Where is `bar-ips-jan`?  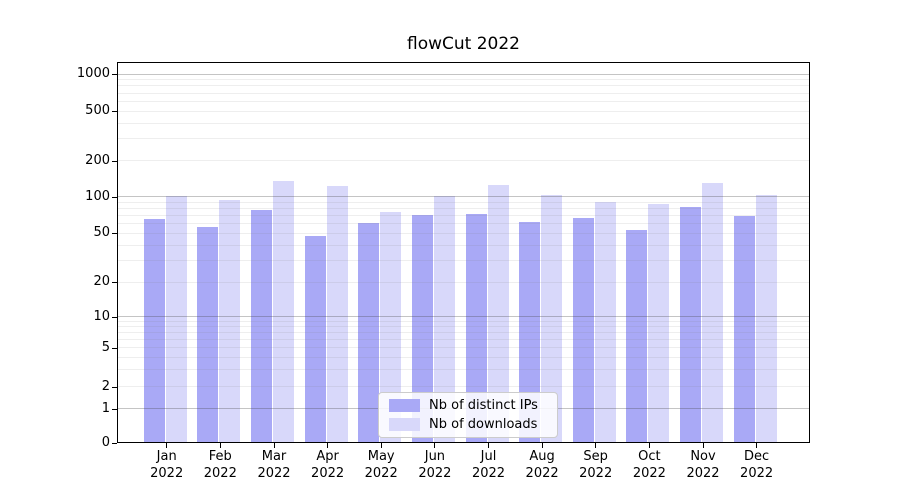
bar-ips-jan is located at coordinates (154, 330).